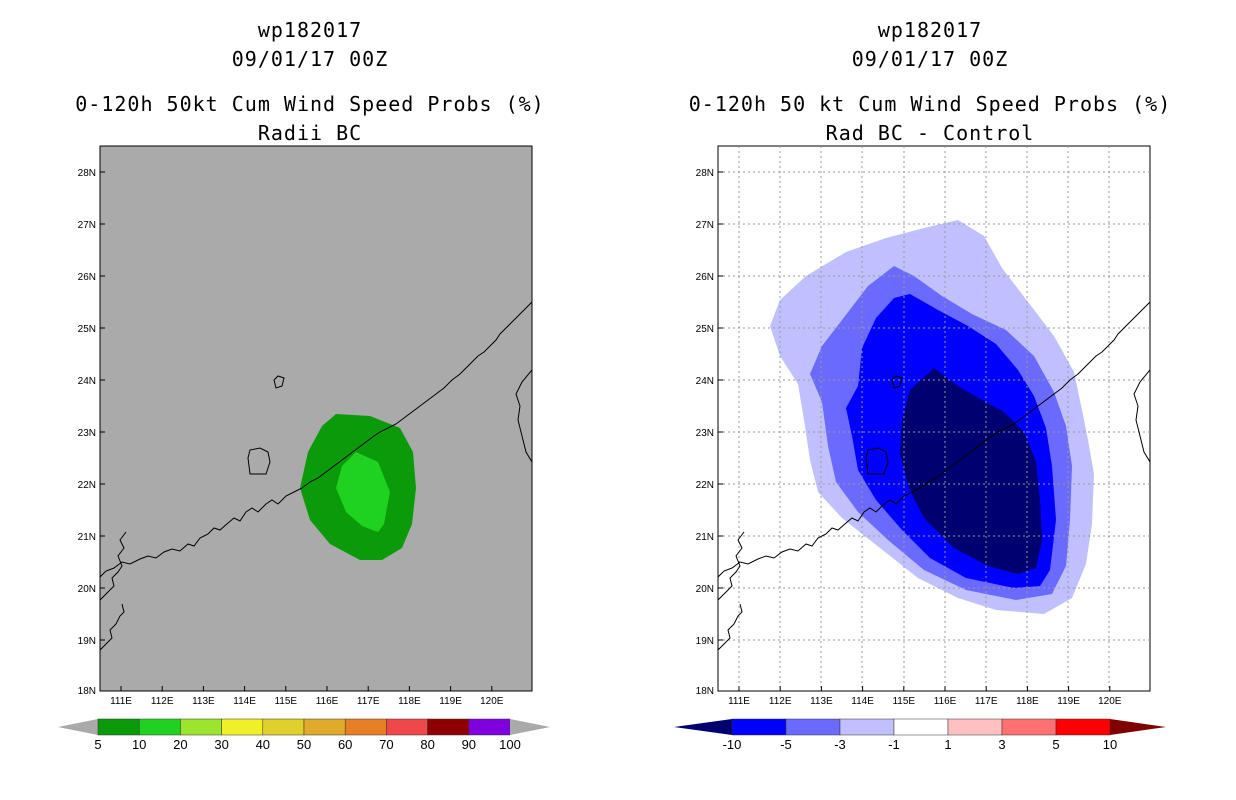 This screenshot has height=800, width=1236. Describe the element at coordinates (786, 744) in the screenshot. I see `colorbar-label: -5` at that location.